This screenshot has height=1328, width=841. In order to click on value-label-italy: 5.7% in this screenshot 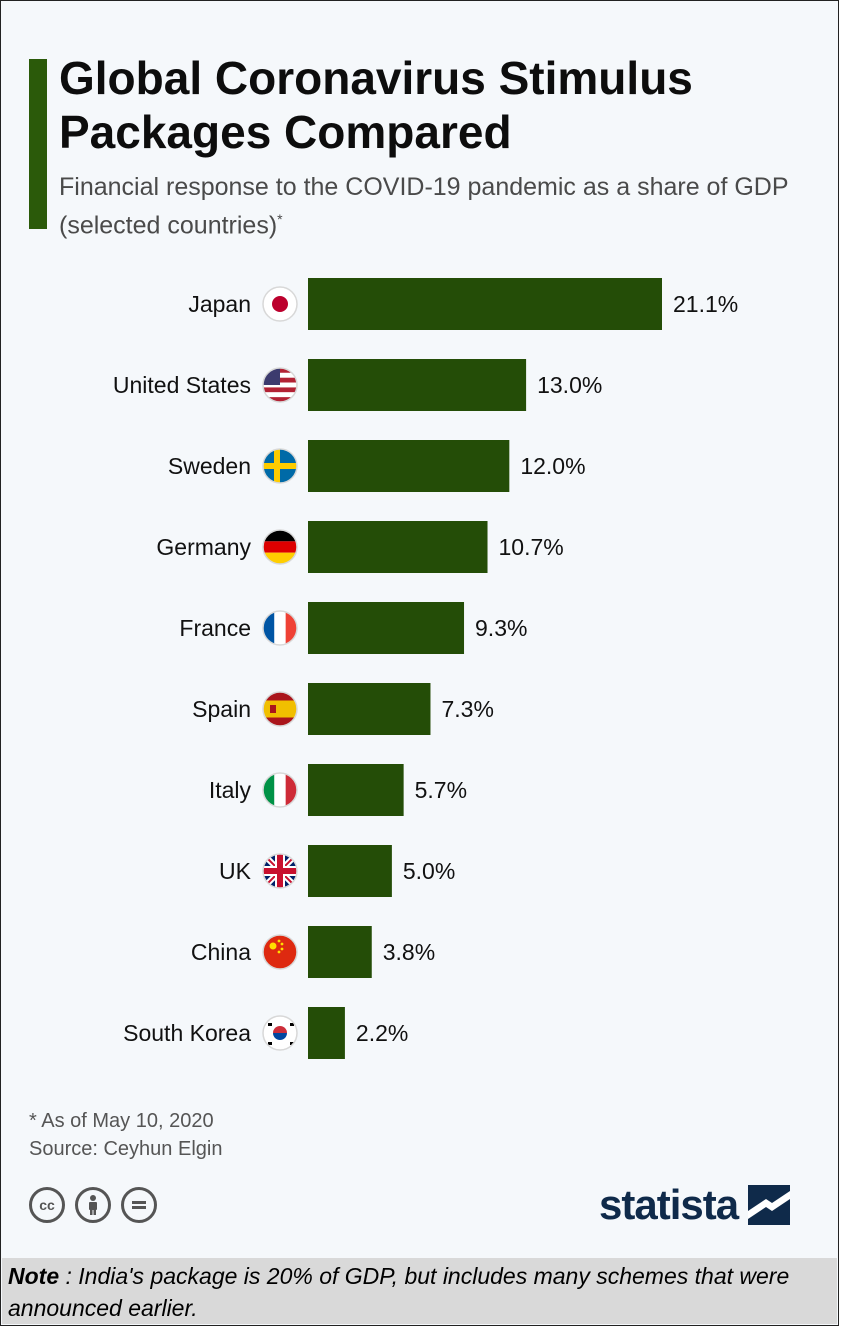, I will do `click(441, 790)`.